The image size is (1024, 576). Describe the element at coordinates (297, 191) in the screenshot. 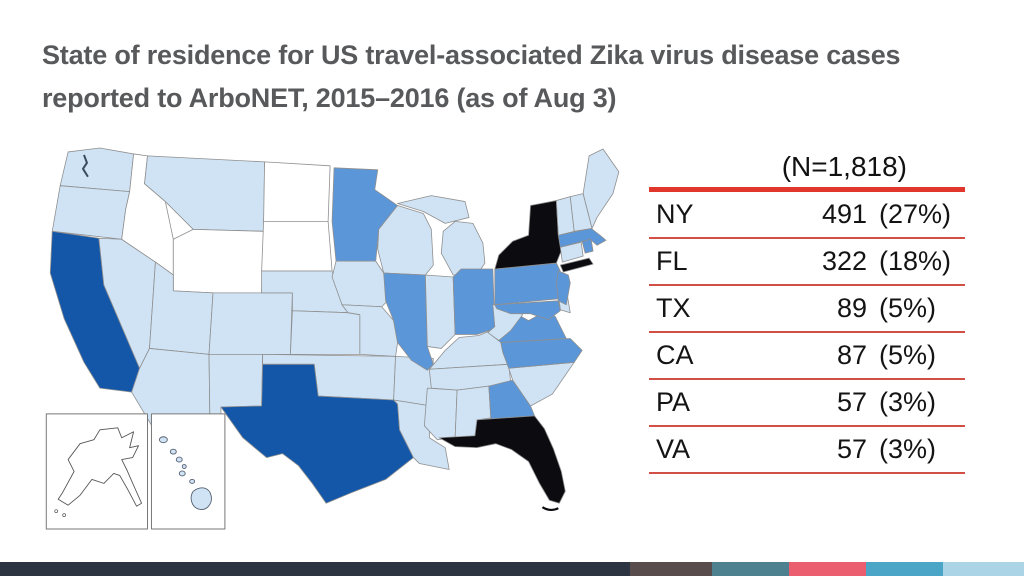

I see `map-state-nd` at that location.